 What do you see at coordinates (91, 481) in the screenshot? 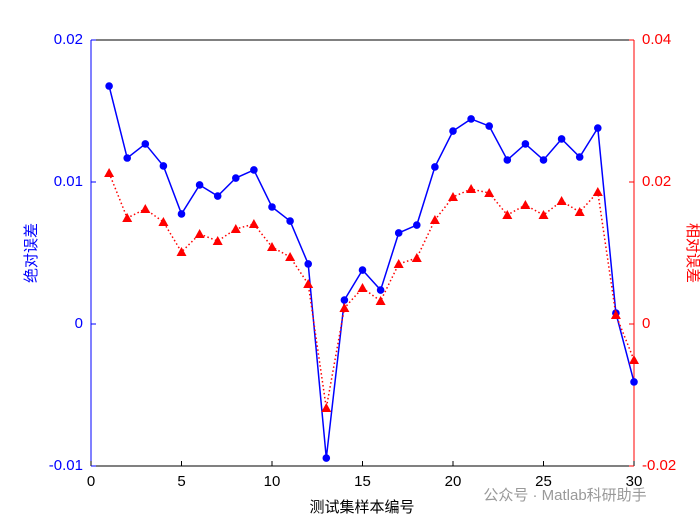
I see `x-tick-label: 0` at bounding box center [91, 481].